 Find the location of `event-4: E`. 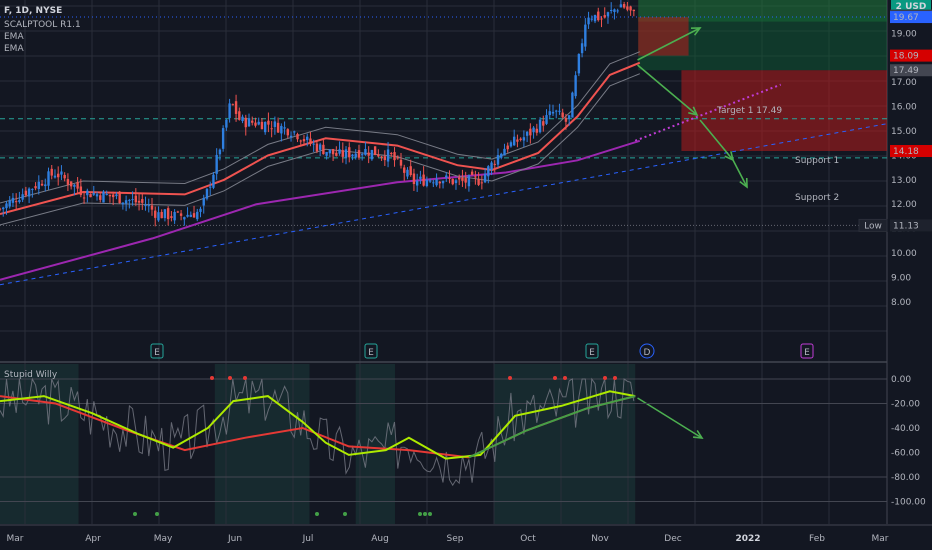

event-4: E is located at coordinates (807, 351).